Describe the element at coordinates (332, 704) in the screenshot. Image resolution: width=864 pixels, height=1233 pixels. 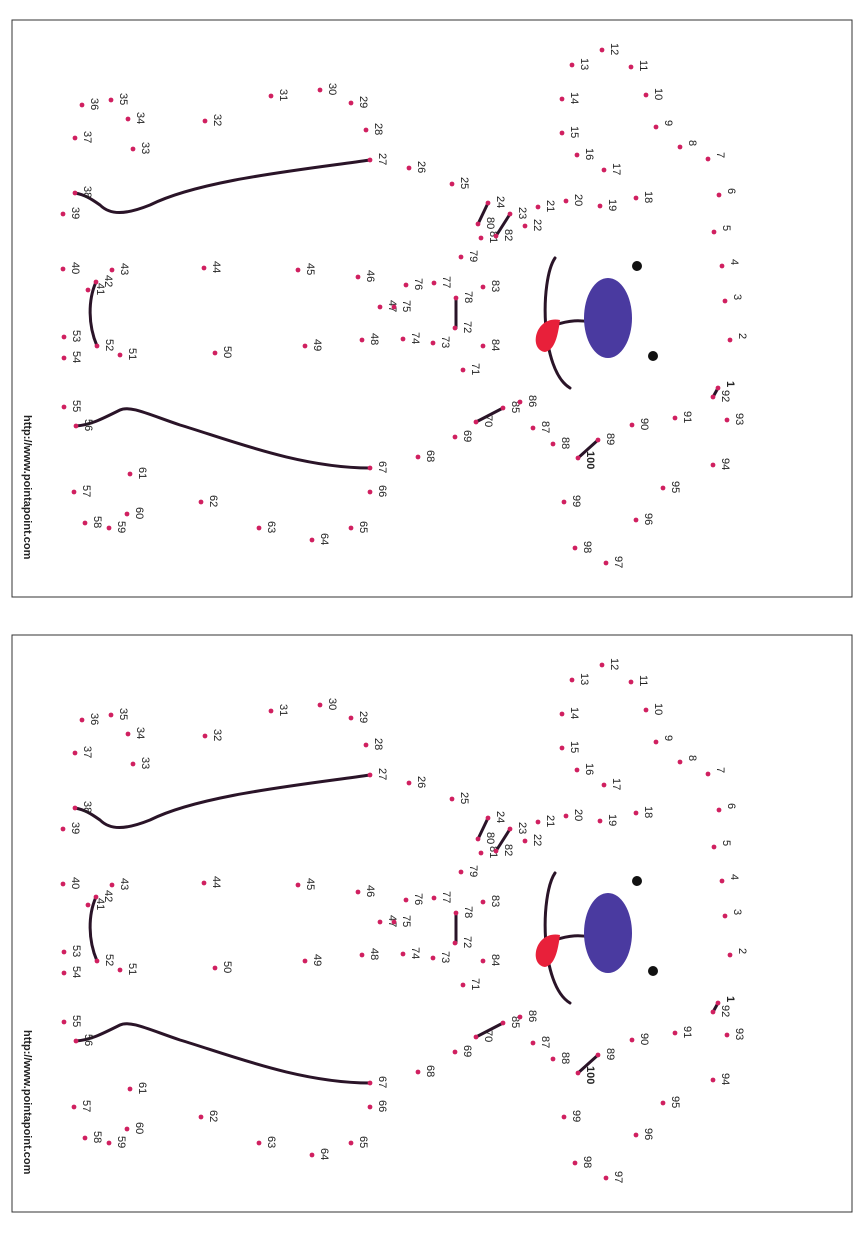
I see `dot-number: 30` at that location.